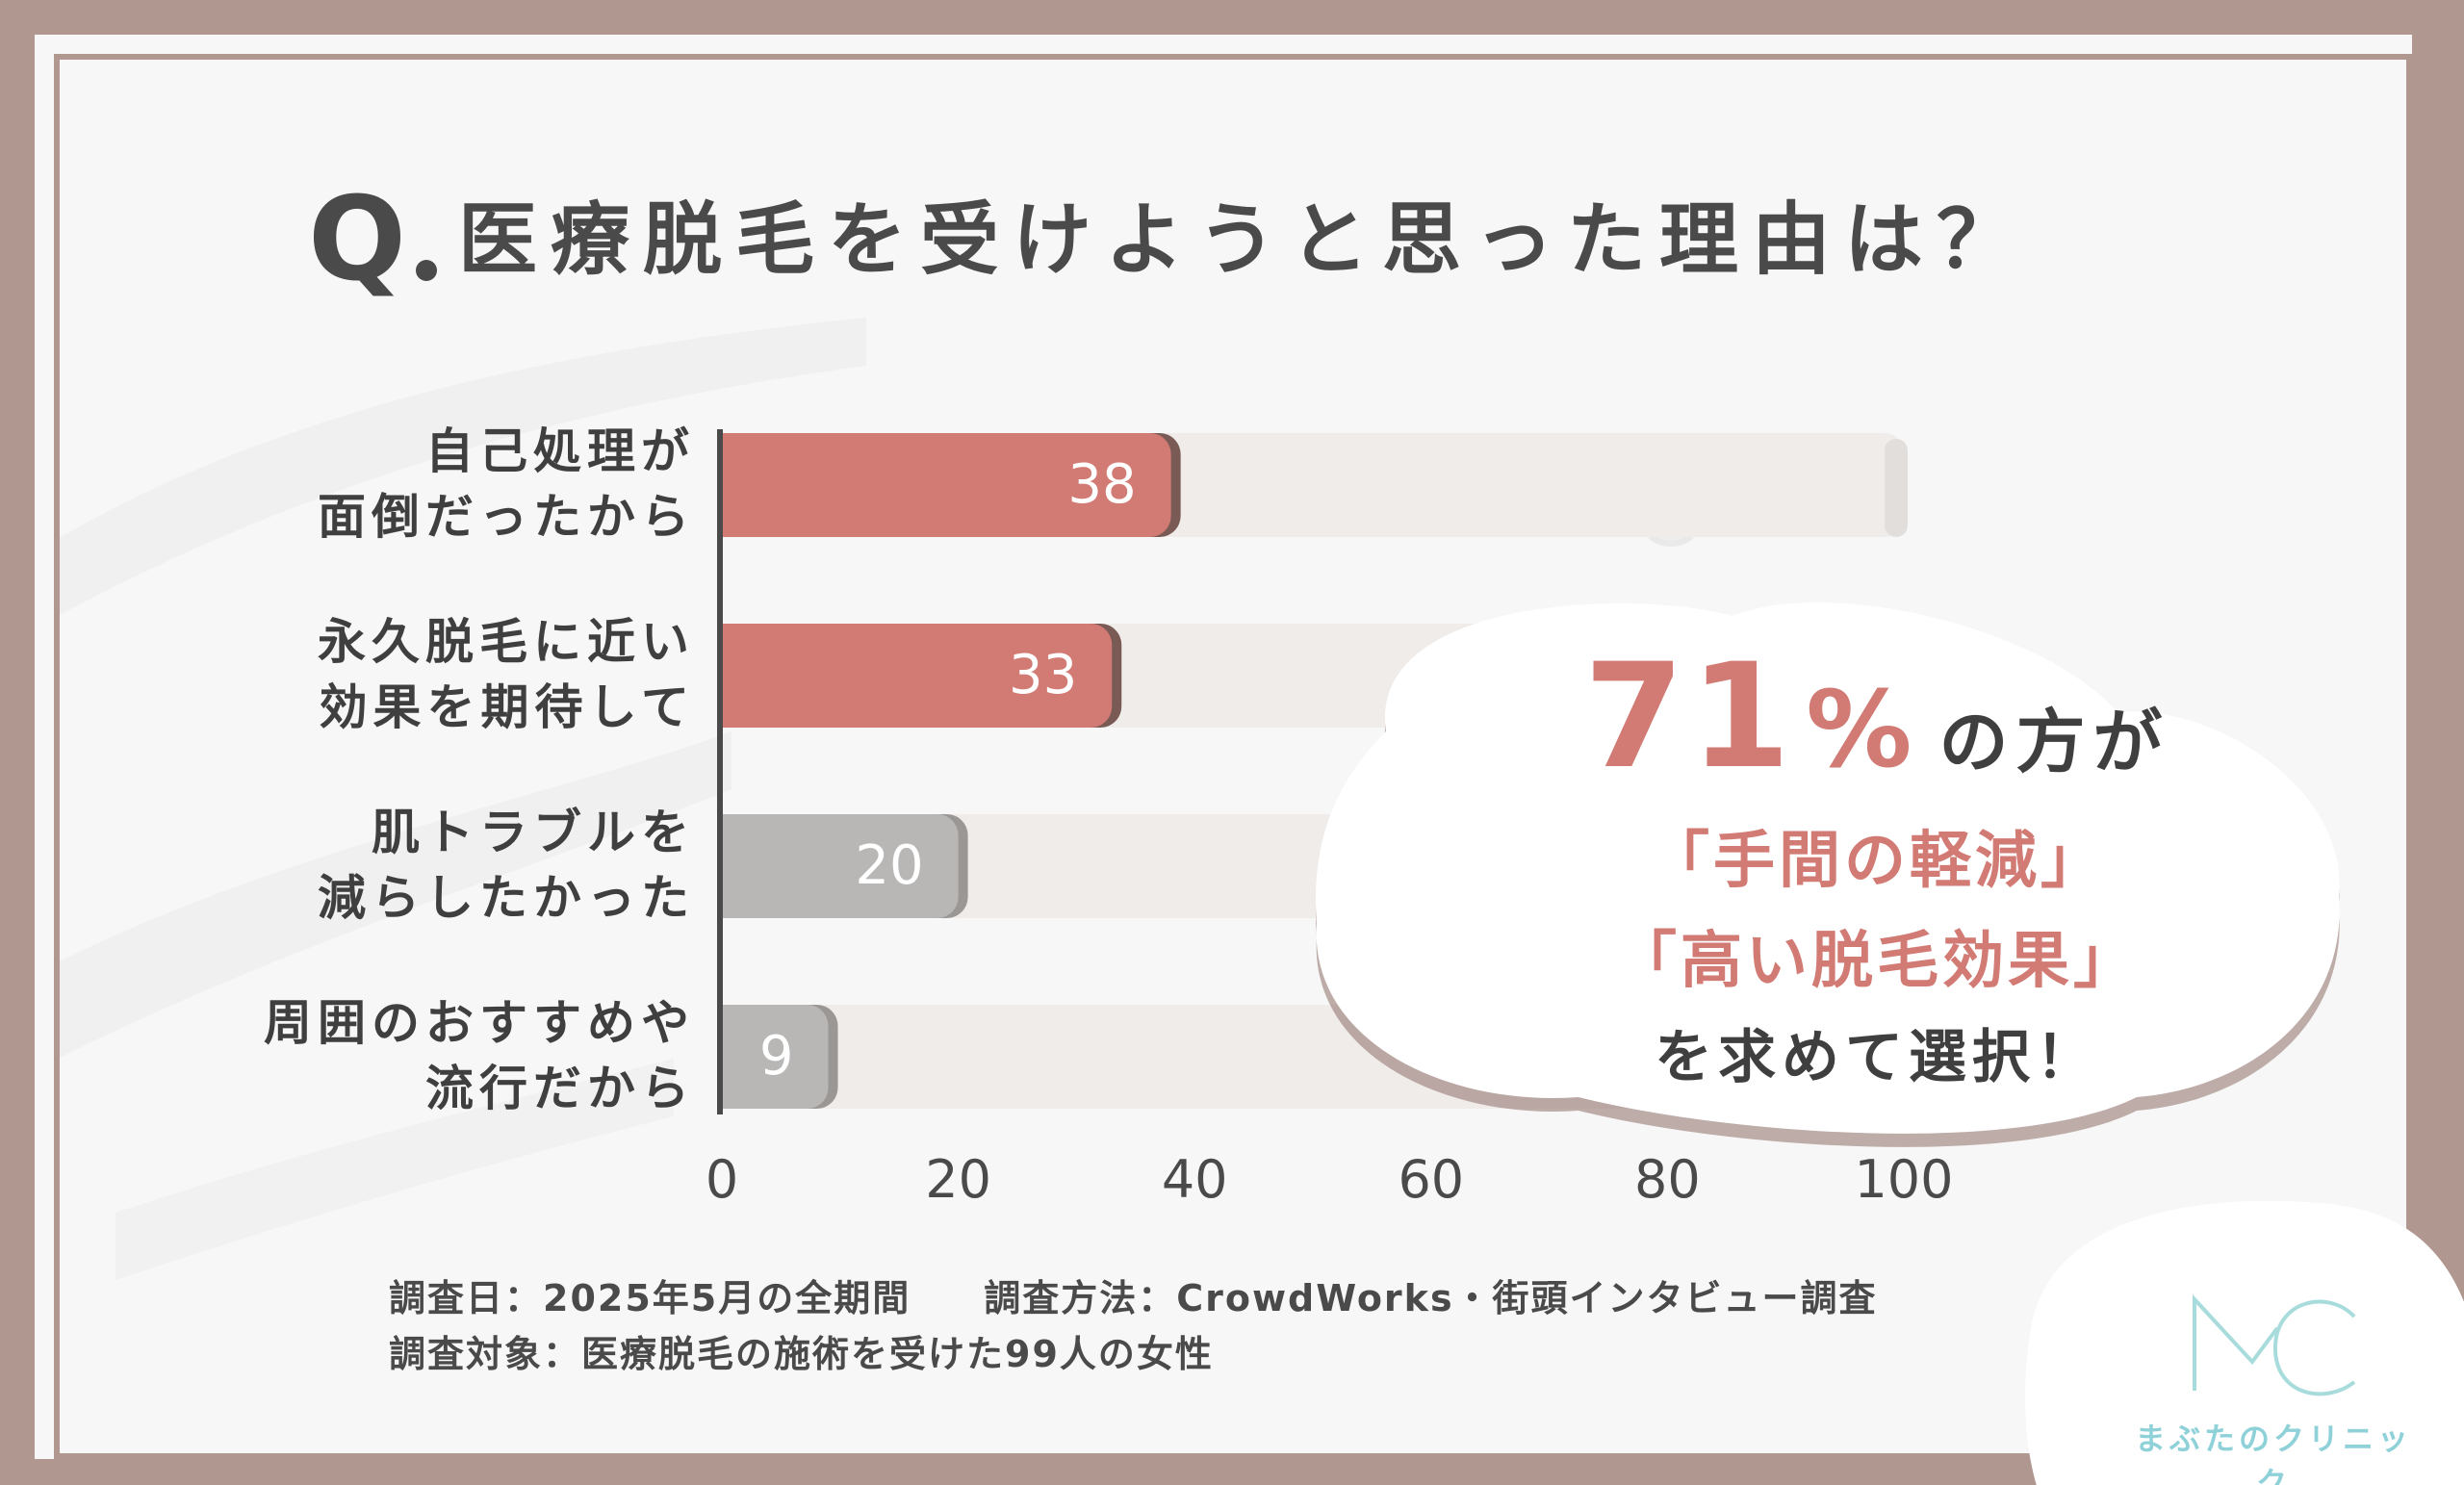 This screenshot has height=1485, width=2464. What do you see at coordinates (1101, 484) in the screenshot?
I see `bar-value-label: 38` at bounding box center [1101, 484].